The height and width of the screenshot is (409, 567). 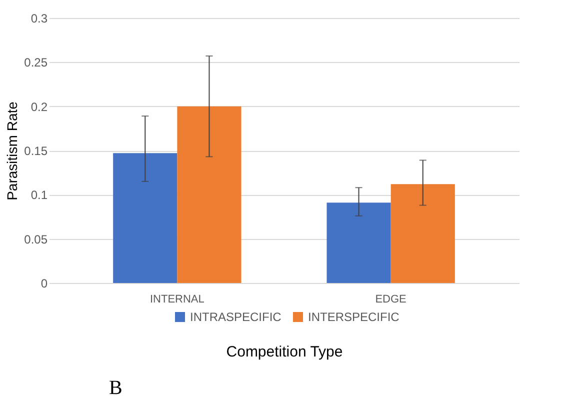 What do you see at coordinates (115, 388) in the screenshot?
I see `text: B` at bounding box center [115, 388].